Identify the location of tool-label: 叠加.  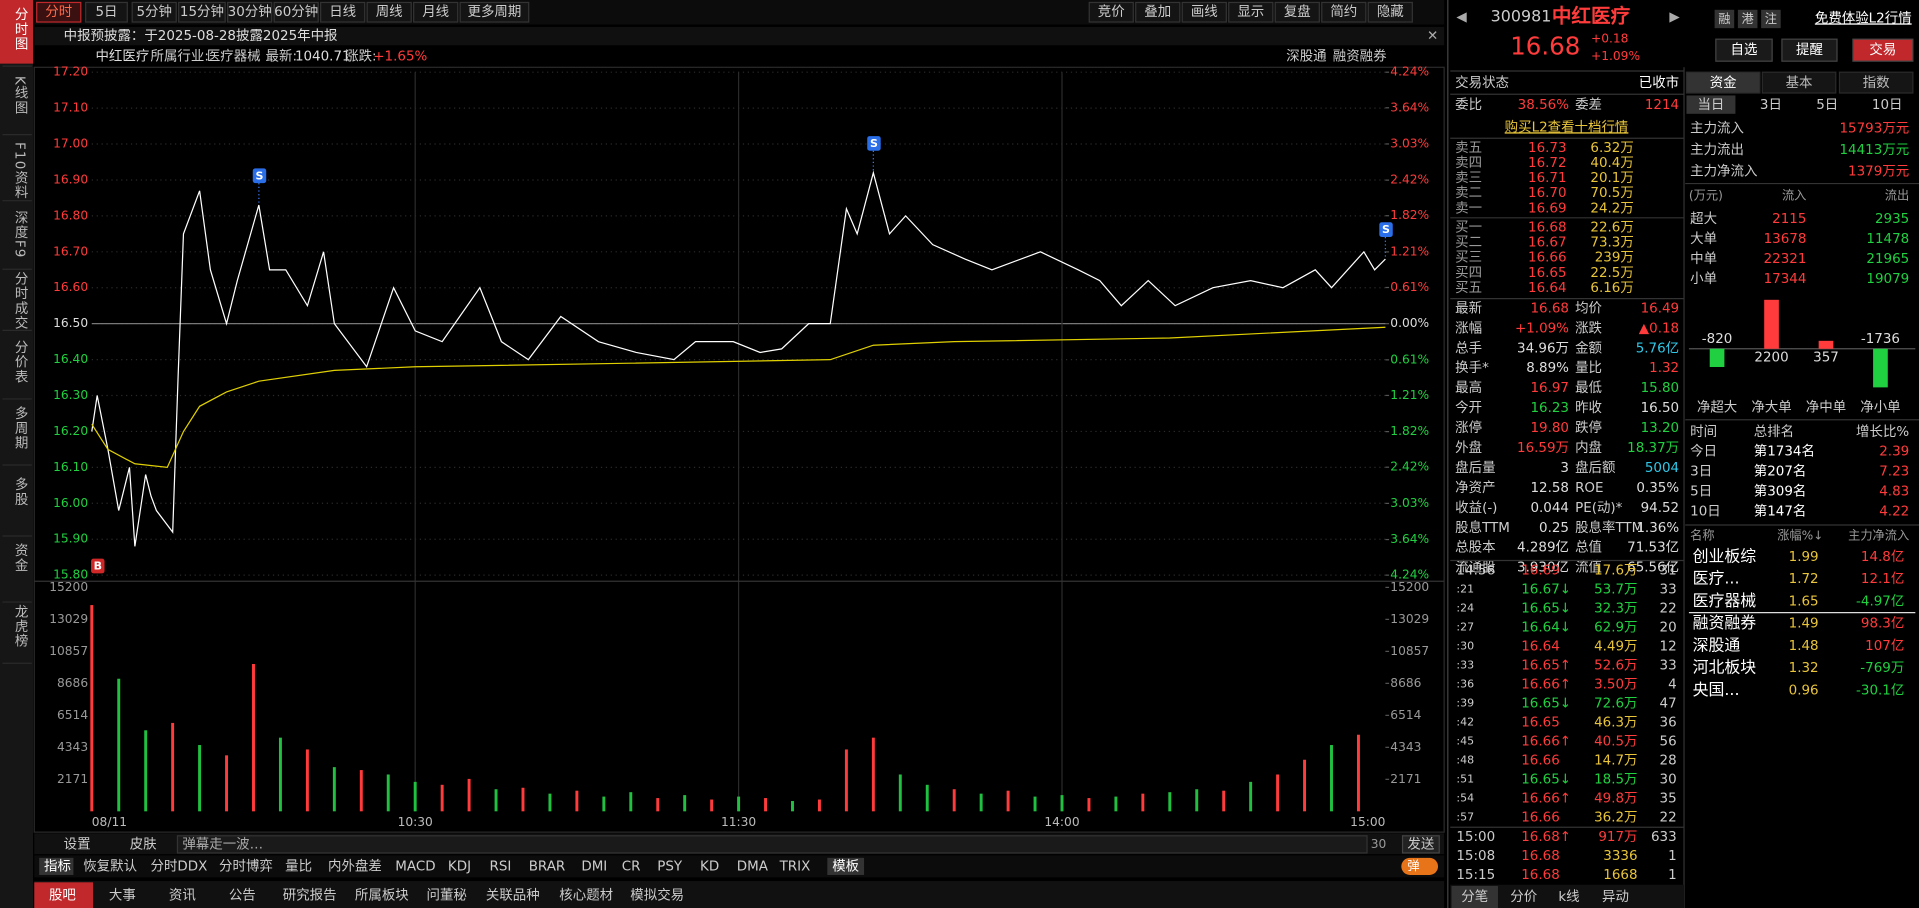
(1157, 12).